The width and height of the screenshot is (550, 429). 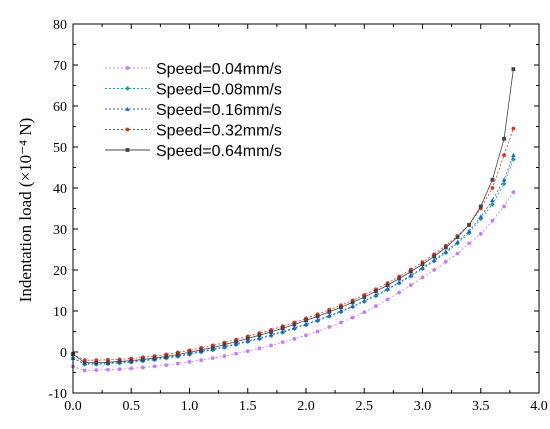 What do you see at coordinates (132, 406) in the screenshot?
I see `x-tick-label: 0.5` at bounding box center [132, 406].